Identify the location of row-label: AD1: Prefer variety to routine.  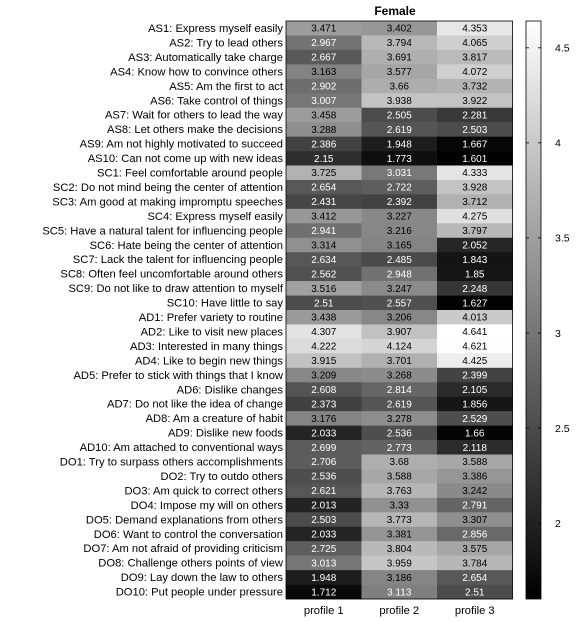
(211, 318).